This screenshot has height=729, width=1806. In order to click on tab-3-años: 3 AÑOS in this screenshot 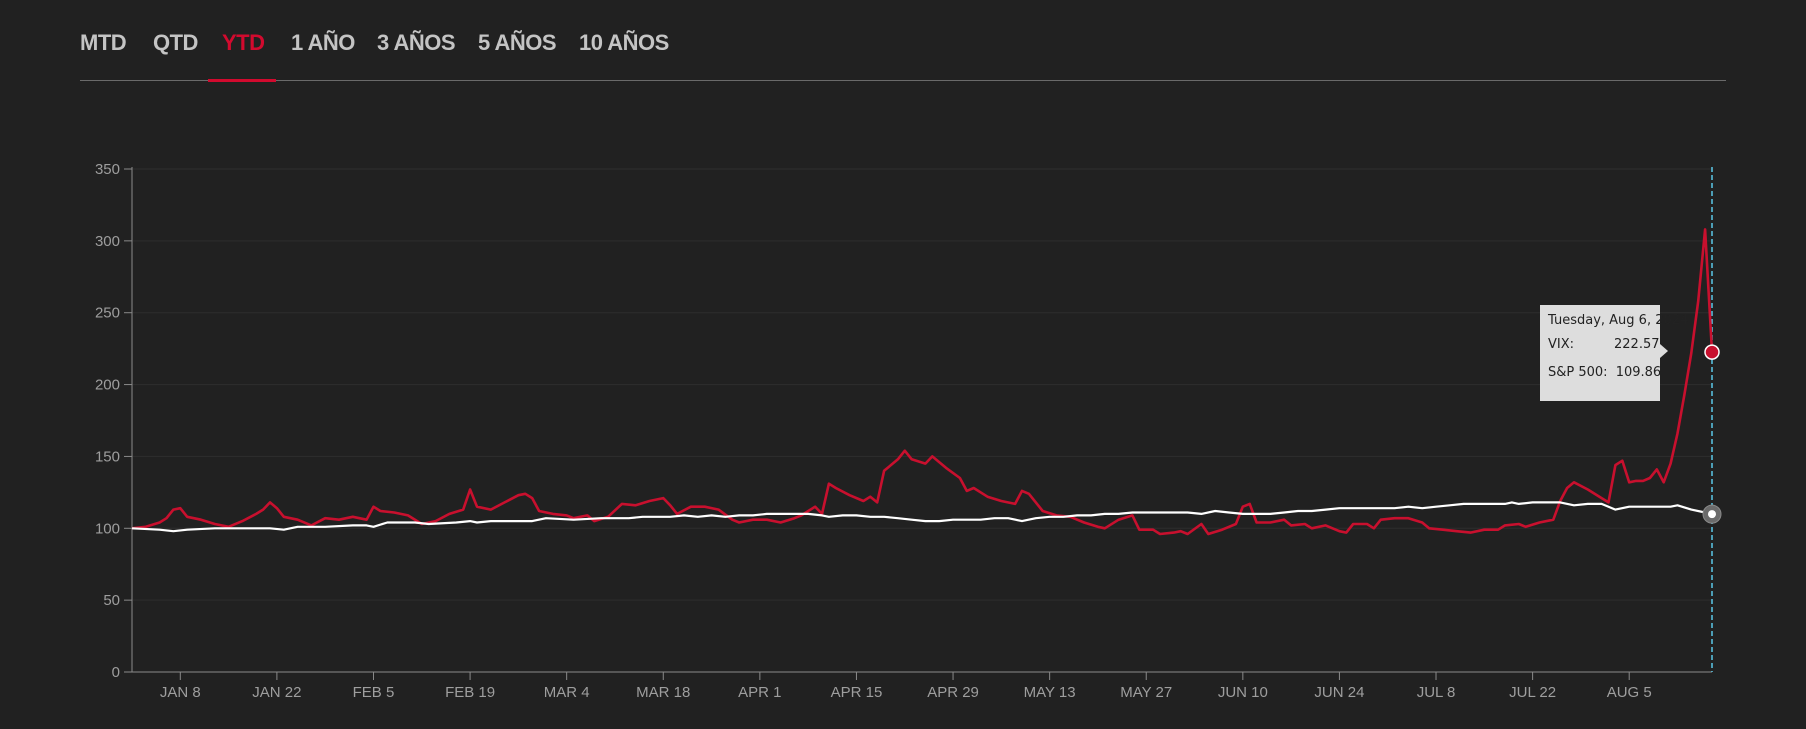, I will do `click(416, 42)`.